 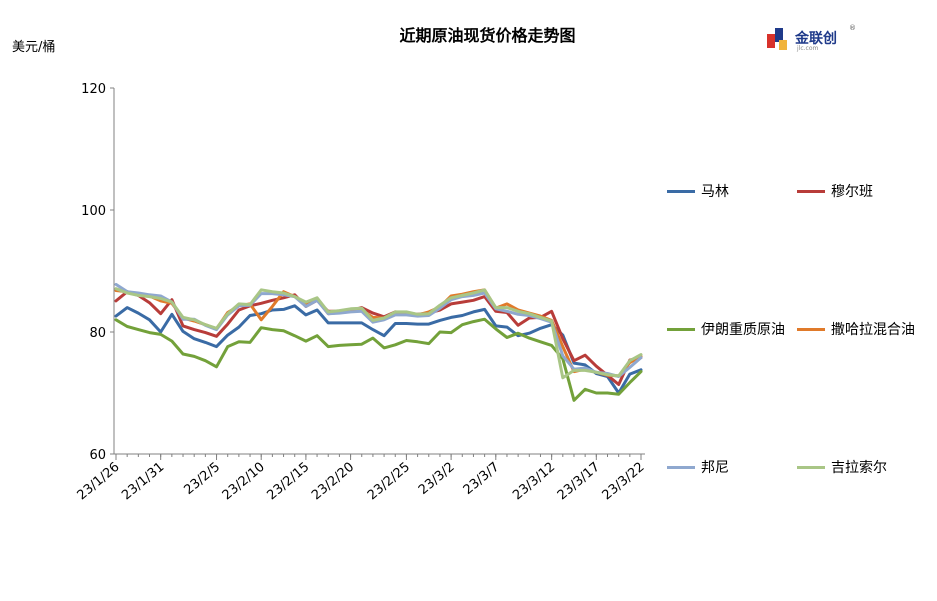 What do you see at coordinates (743, 330) in the screenshot?
I see `legend-label: 伊朗重质原油` at bounding box center [743, 330].